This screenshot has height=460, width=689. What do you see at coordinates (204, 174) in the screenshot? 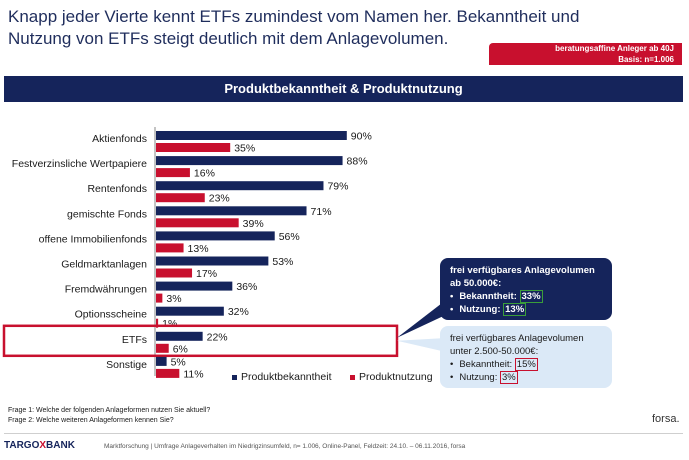
I see `value-label-nutzung-festverzinsliche-wertpapiere: 16%` at bounding box center [204, 174].